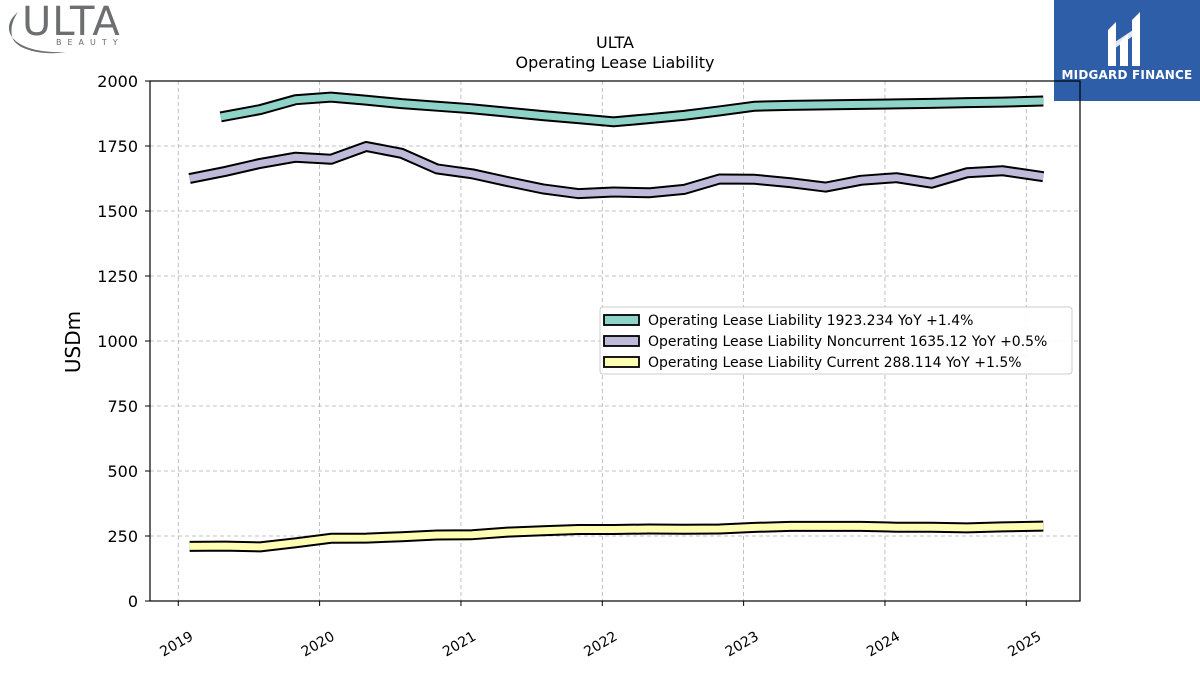  What do you see at coordinates (1024, 645) in the screenshot?
I see `x-tick-label: 2025` at bounding box center [1024, 645].